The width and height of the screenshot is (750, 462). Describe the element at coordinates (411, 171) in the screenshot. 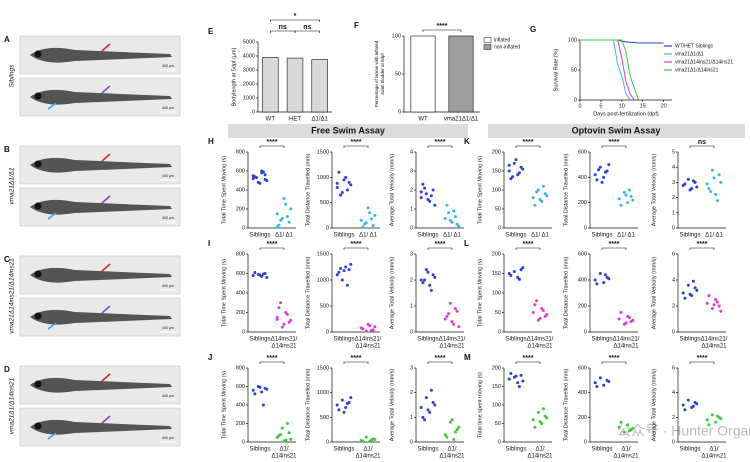

I see `y-tick-label: 3` at that location.